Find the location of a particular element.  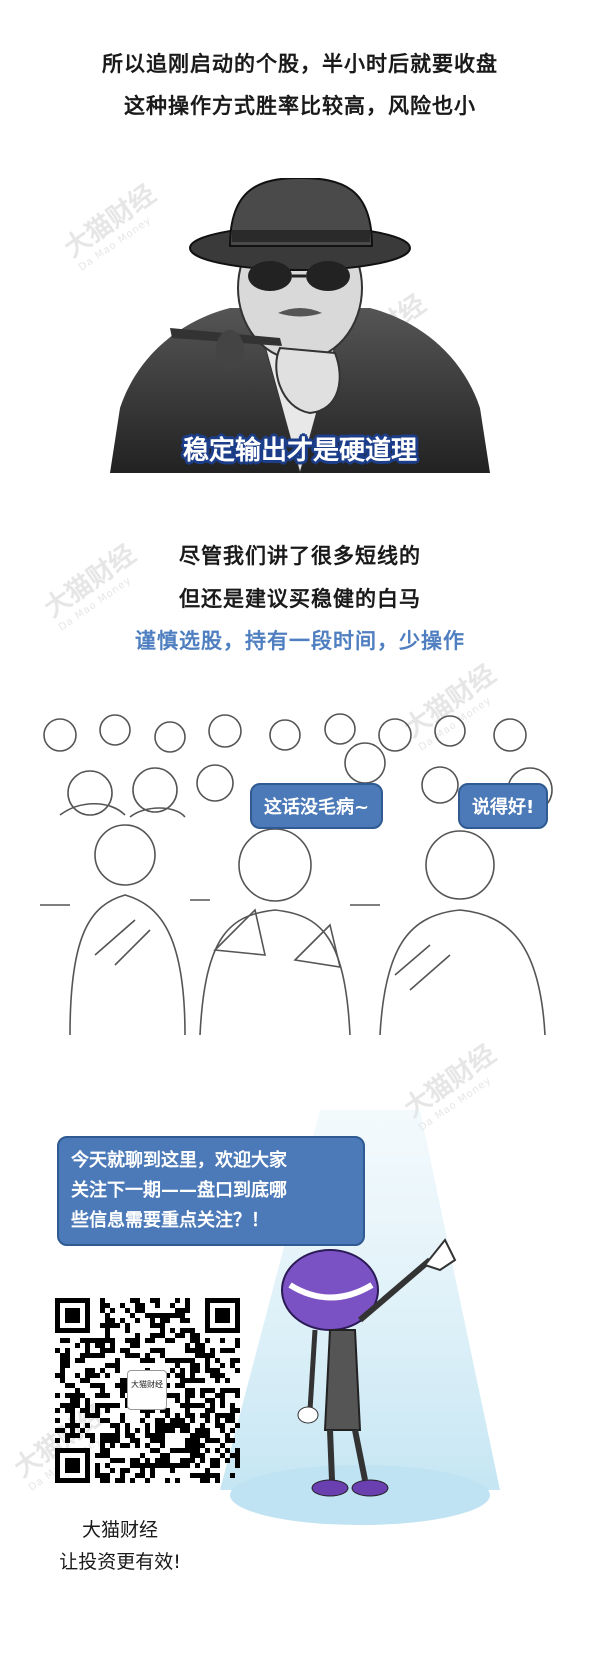

qr-center-logo: 大猫财经 is located at coordinates (147, 1390).